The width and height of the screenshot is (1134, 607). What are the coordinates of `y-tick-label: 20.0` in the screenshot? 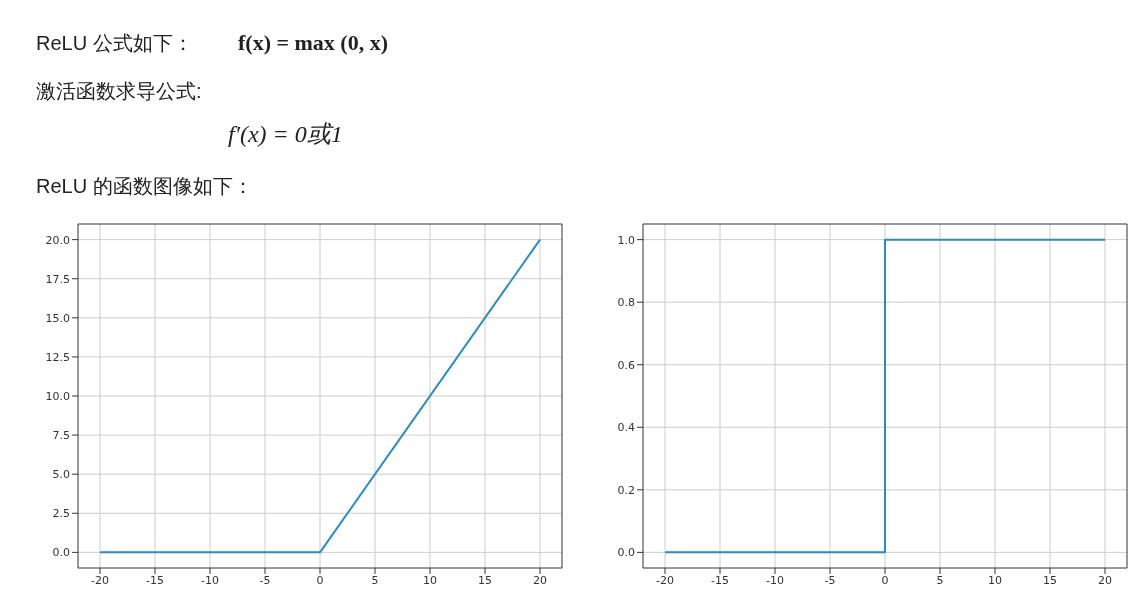 It's located at (57, 240).